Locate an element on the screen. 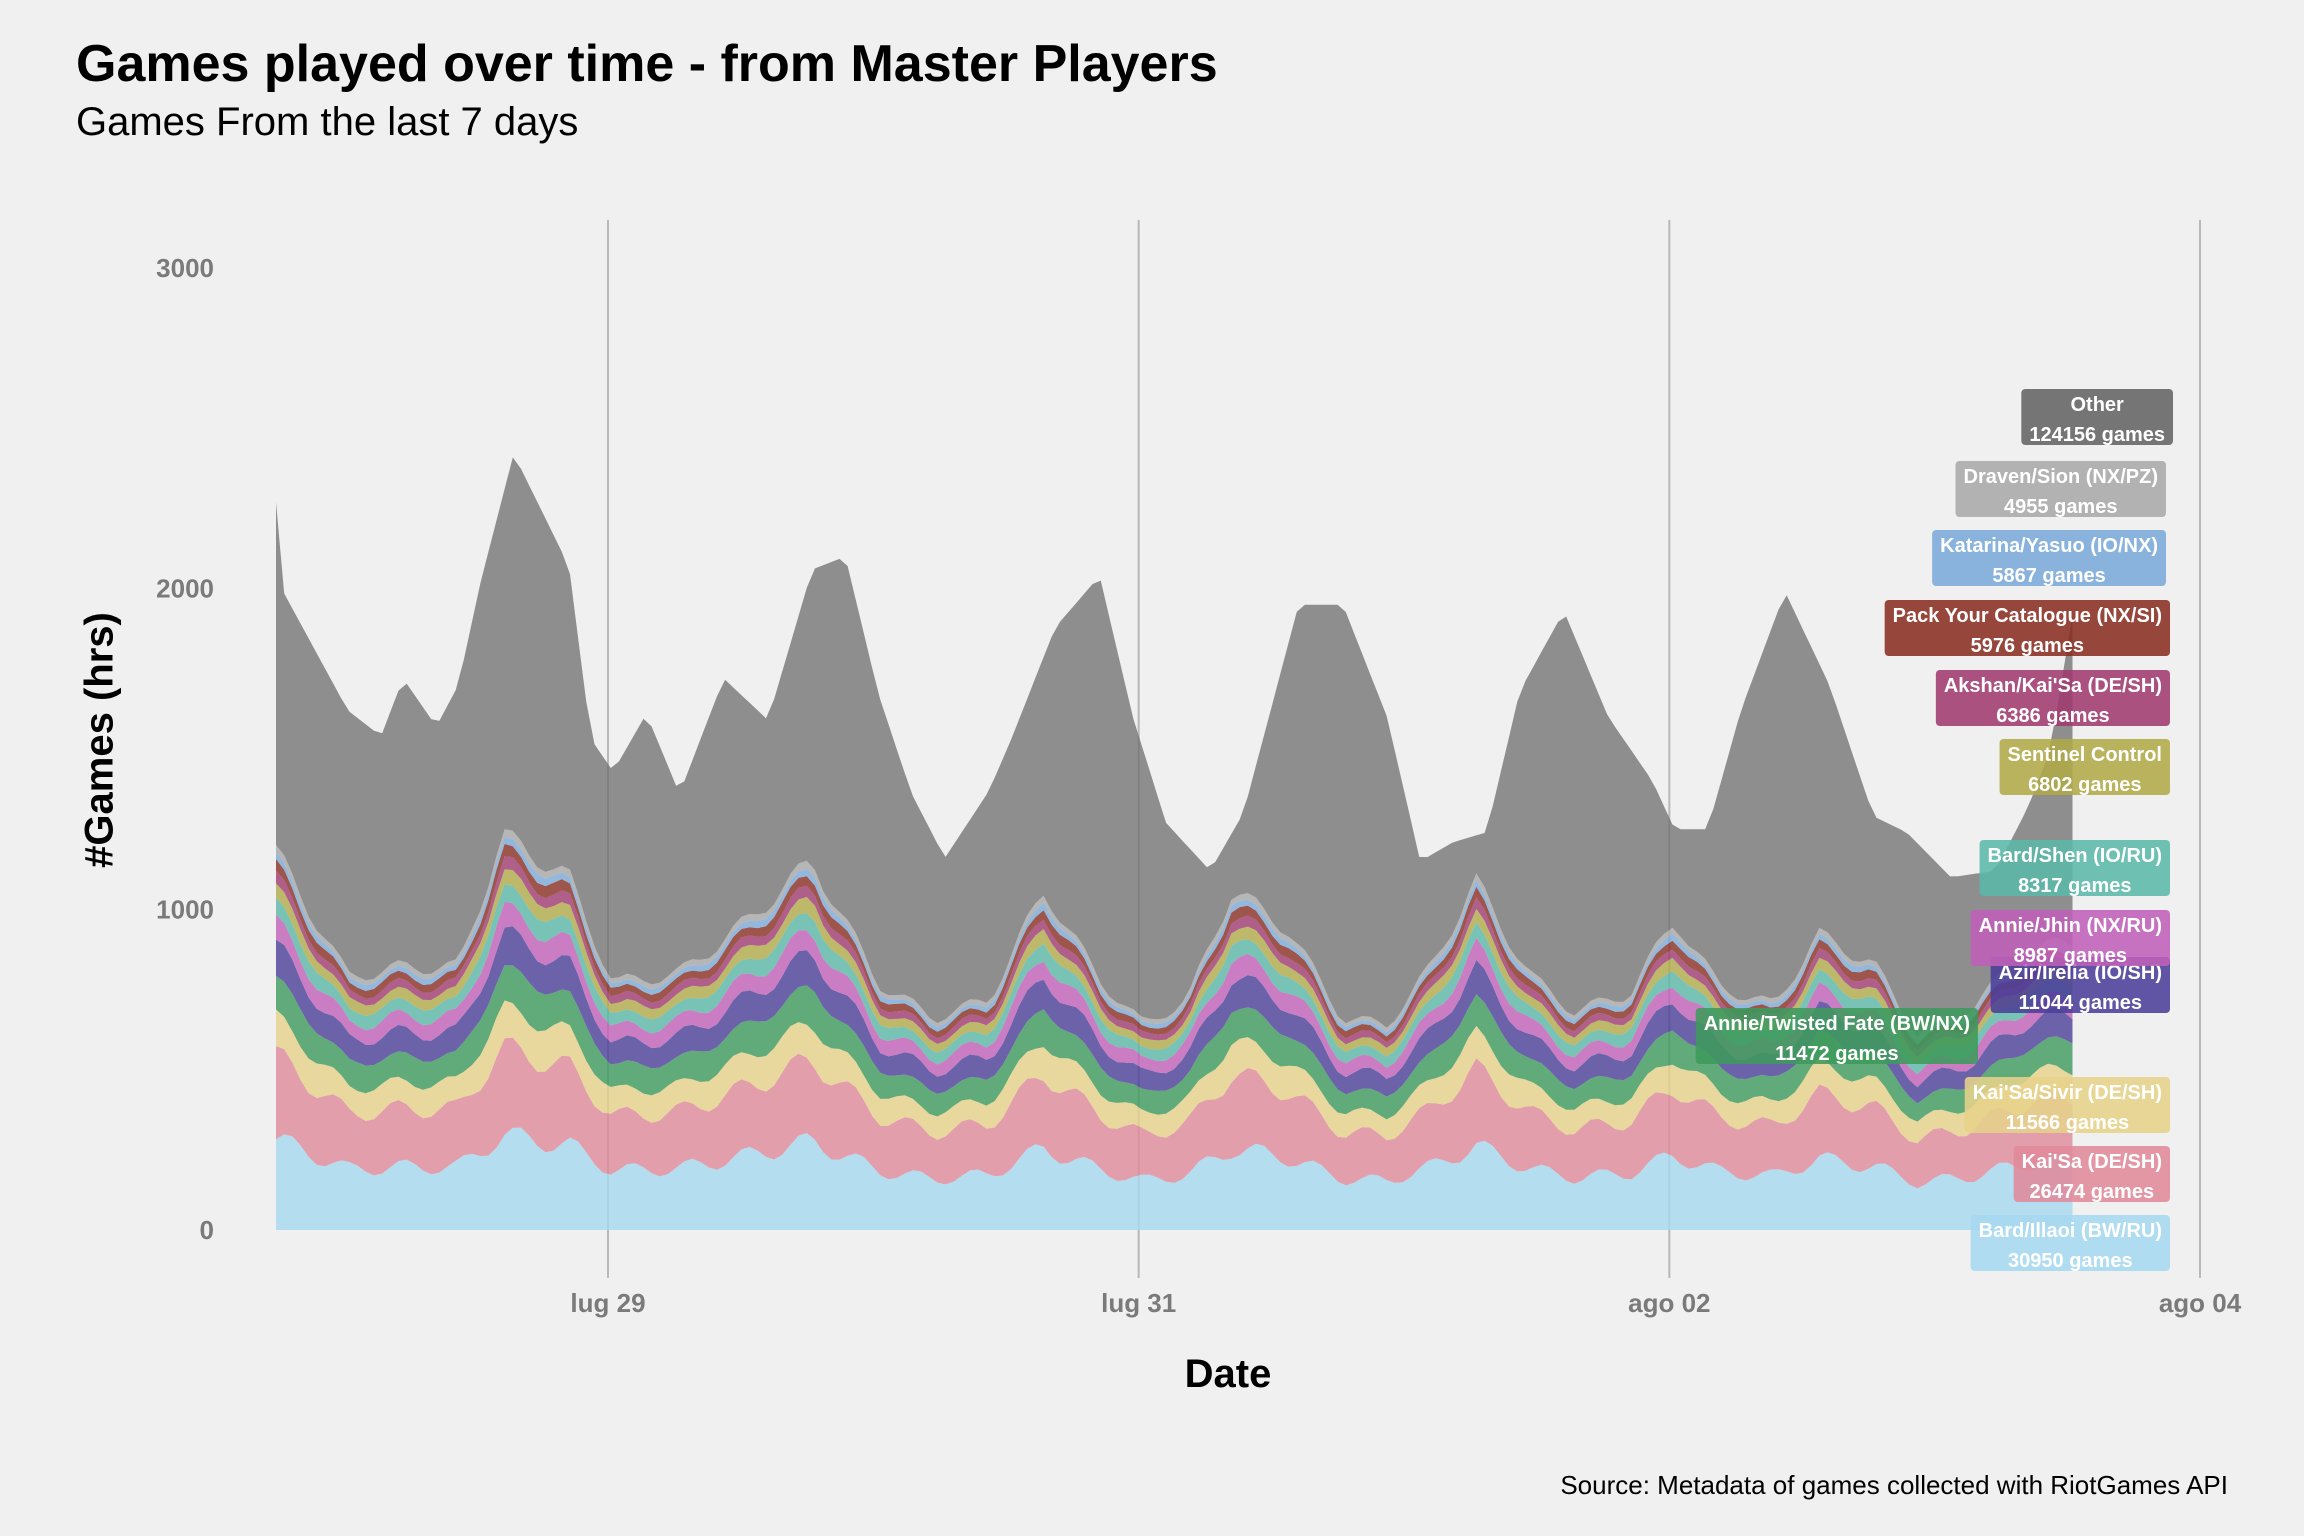 The image size is (2304, 1536). series-label: Draven/Sion (NX/PZ) 4955 games is located at coordinates (2060, 489).